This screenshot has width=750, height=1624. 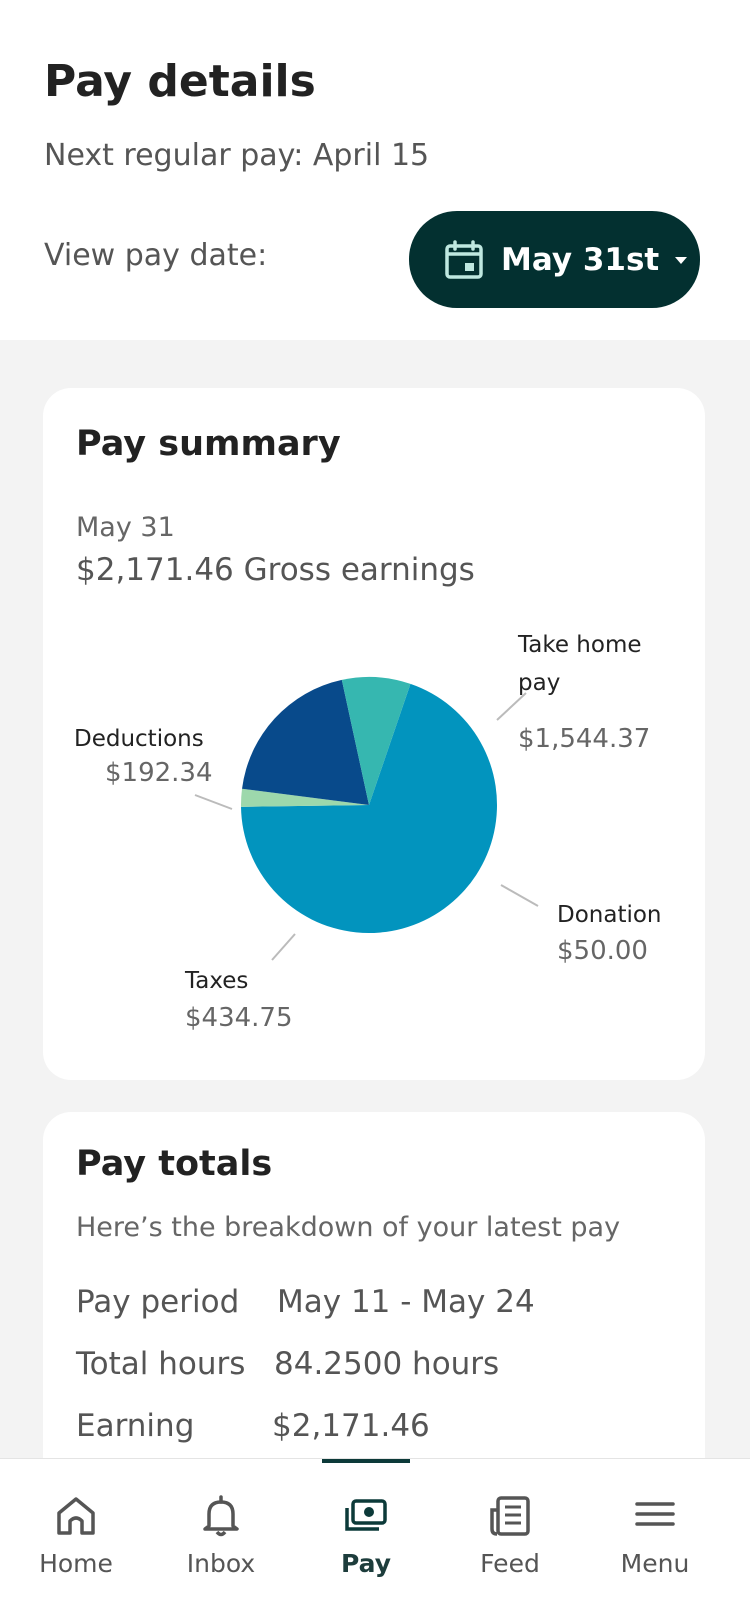 What do you see at coordinates (239, 1018) in the screenshot?
I see `taxes-value: $434.75` at bounding box center [239, 1018].